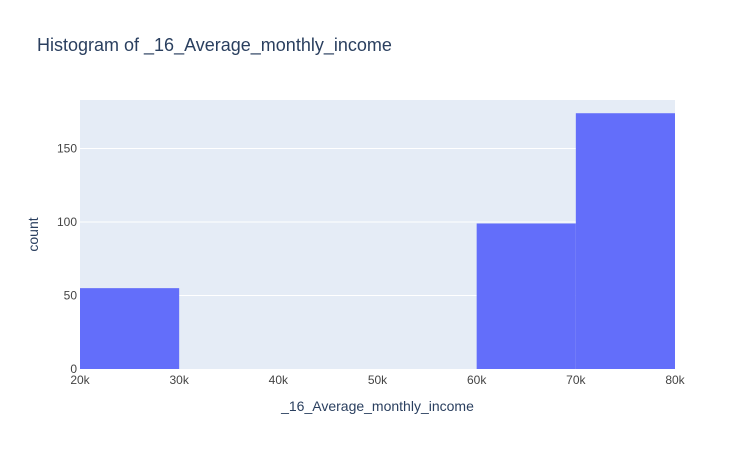  Describe the element at coordinates (675, 380) in the screenshot. I see `x-tick-label: 80k` at that location.